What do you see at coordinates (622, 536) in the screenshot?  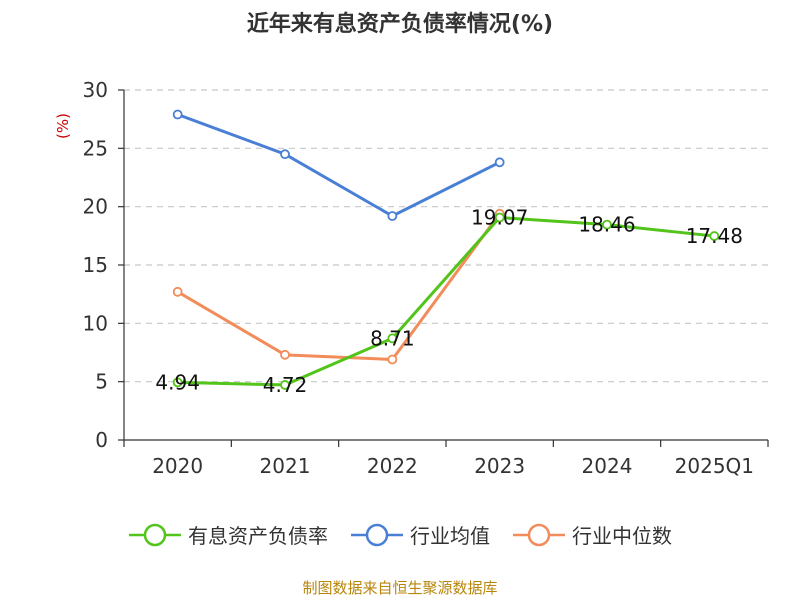 I see `legend-label: 行业中位数` at bounding box center [622, 536].